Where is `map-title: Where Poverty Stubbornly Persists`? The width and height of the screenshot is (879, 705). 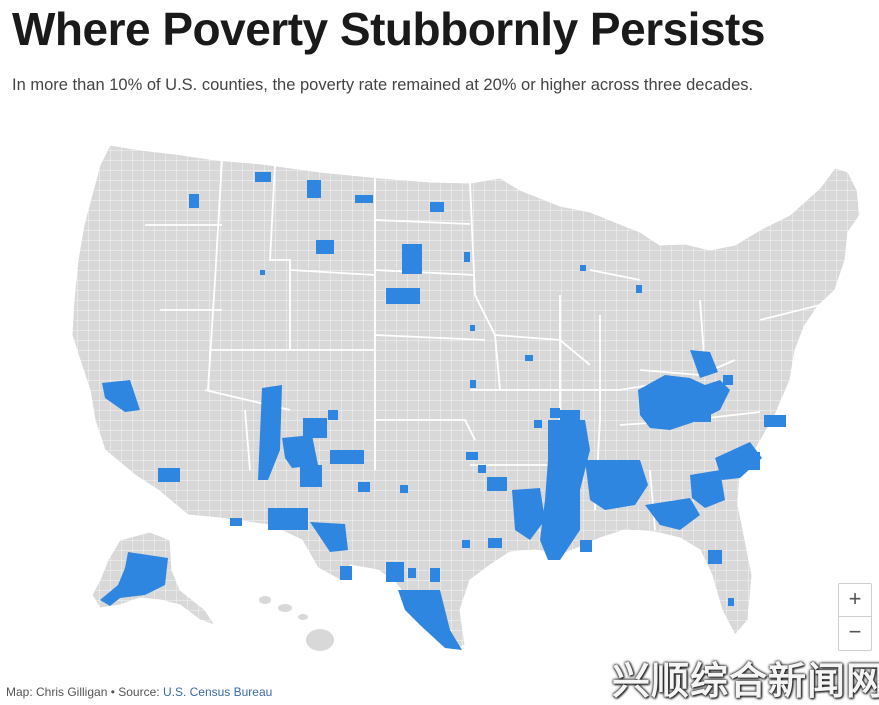
map-title: Where Poverty Stubbornly Persists is located at coordinates (388, 29).